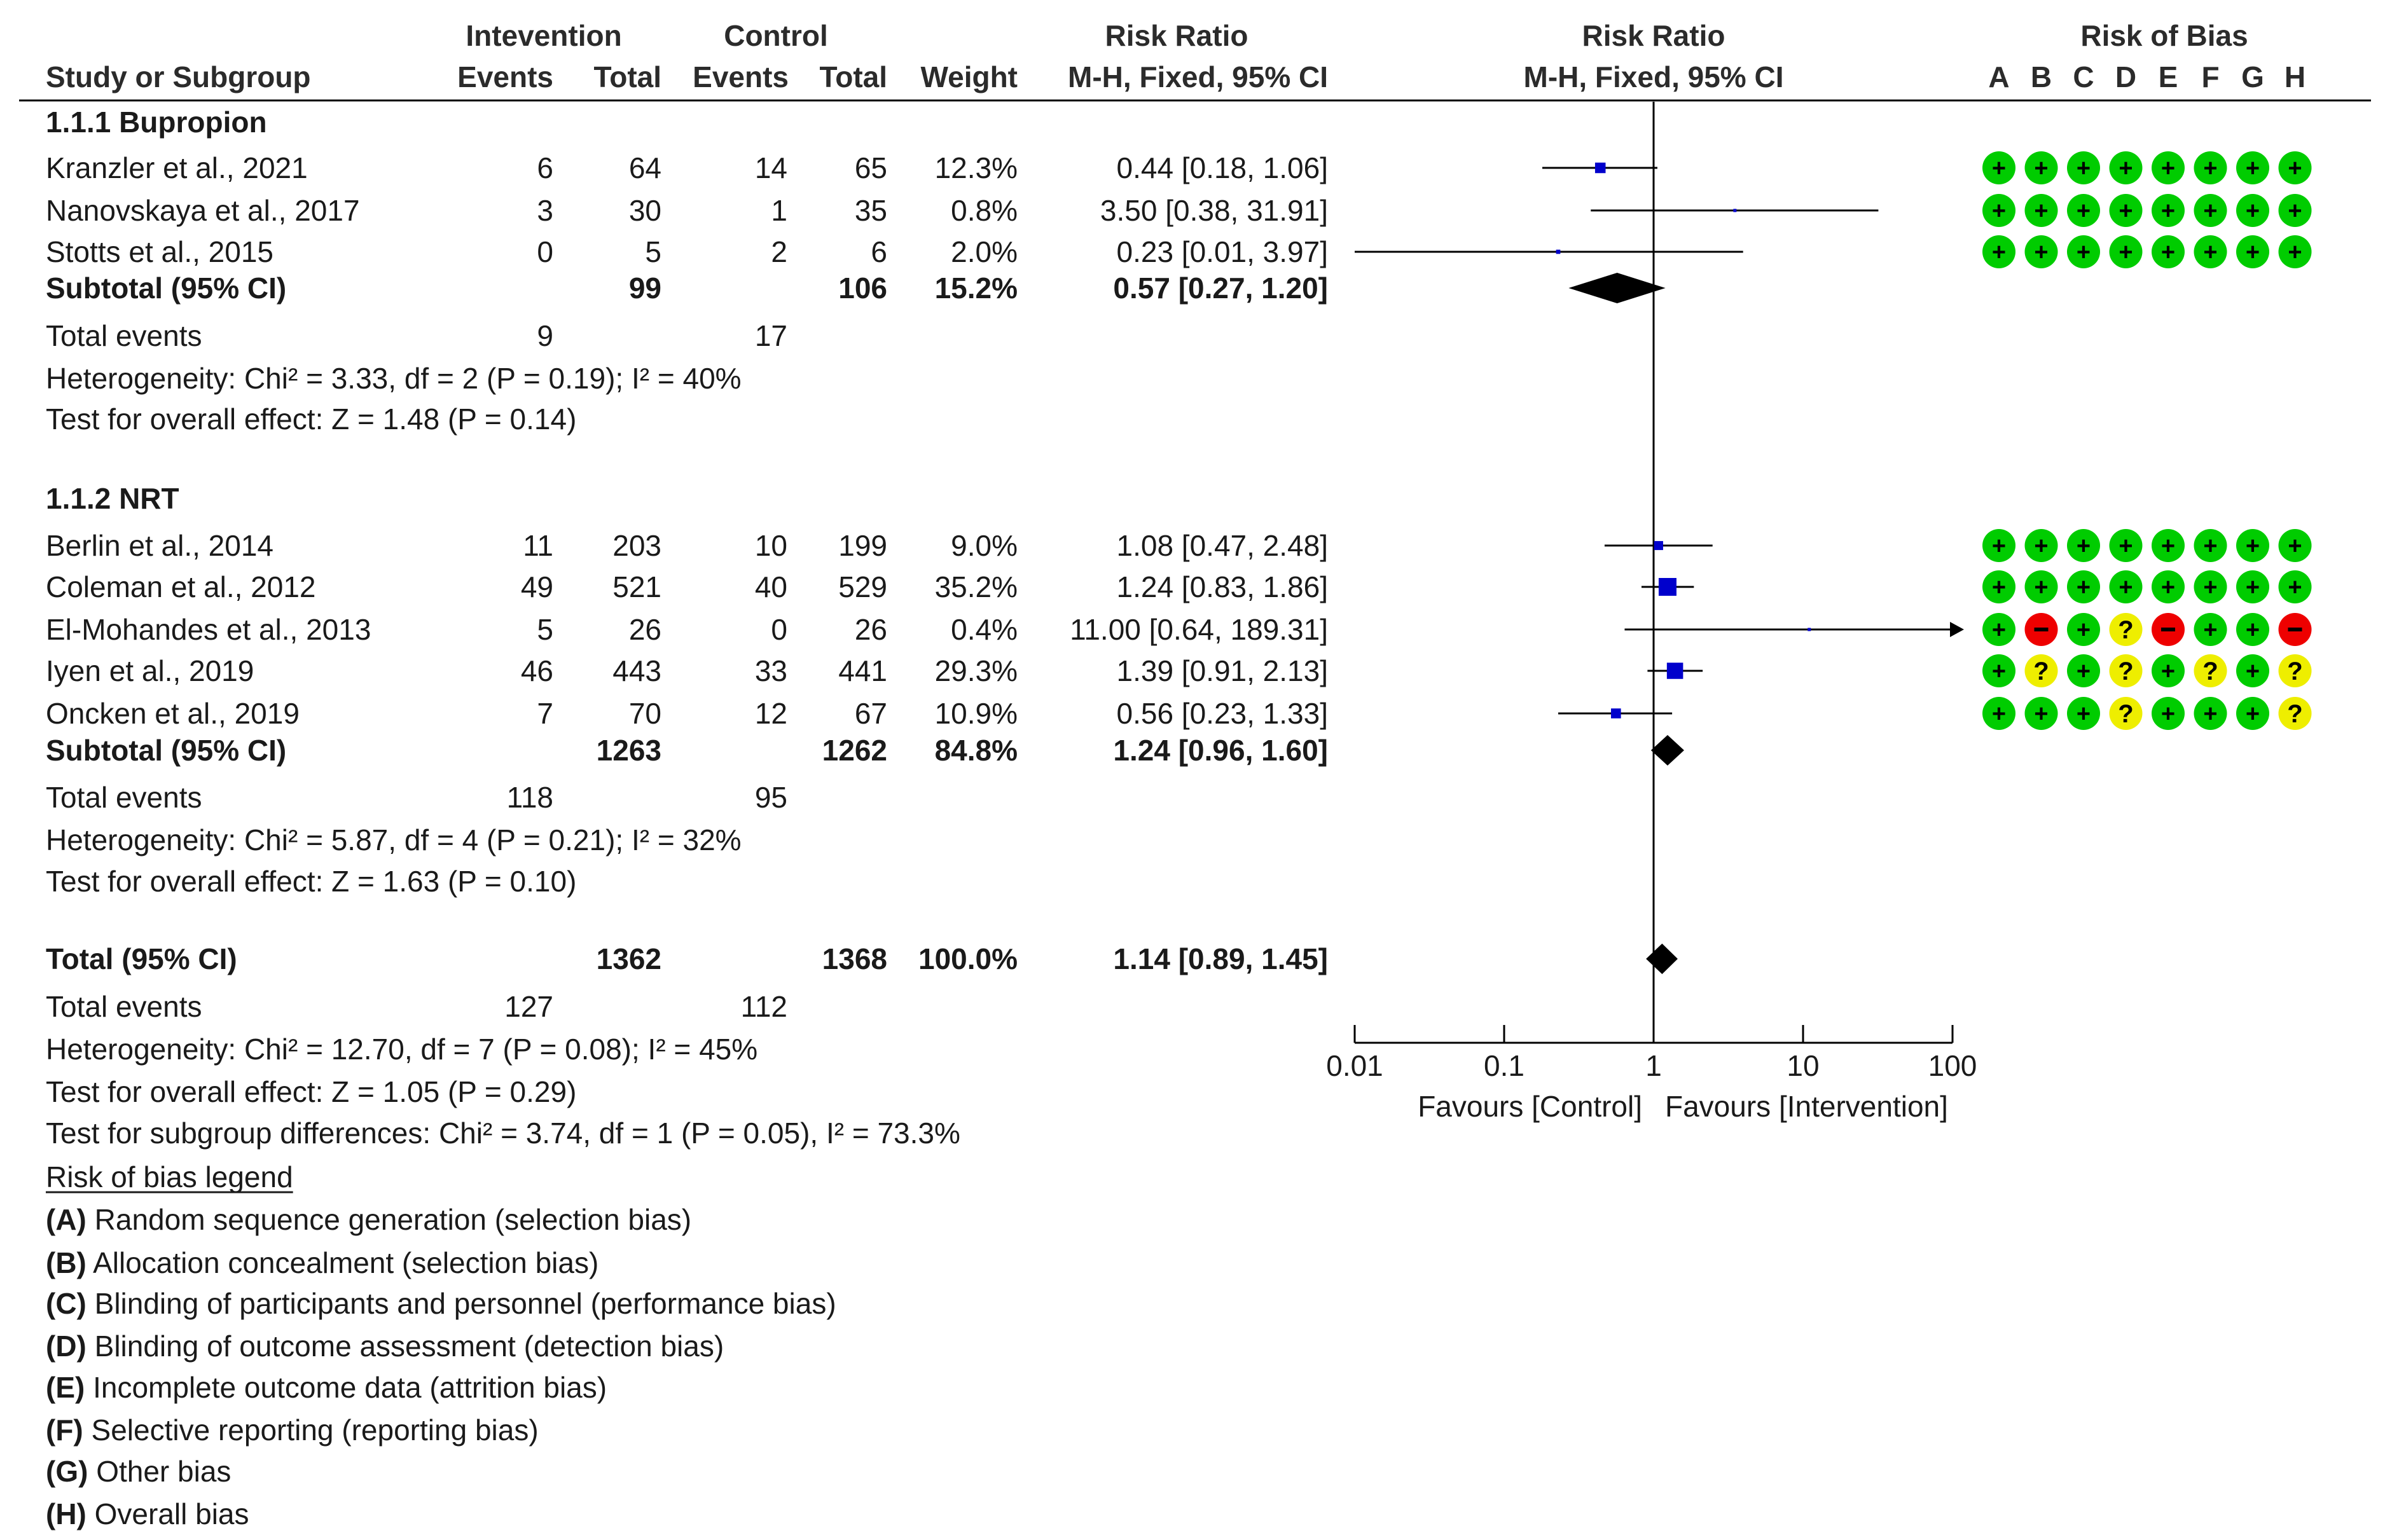 The width and height of the screenshot is (2385, 1540). I want to click on subgroup-title: 1.1.1 Bupropion, so click(156, 122).